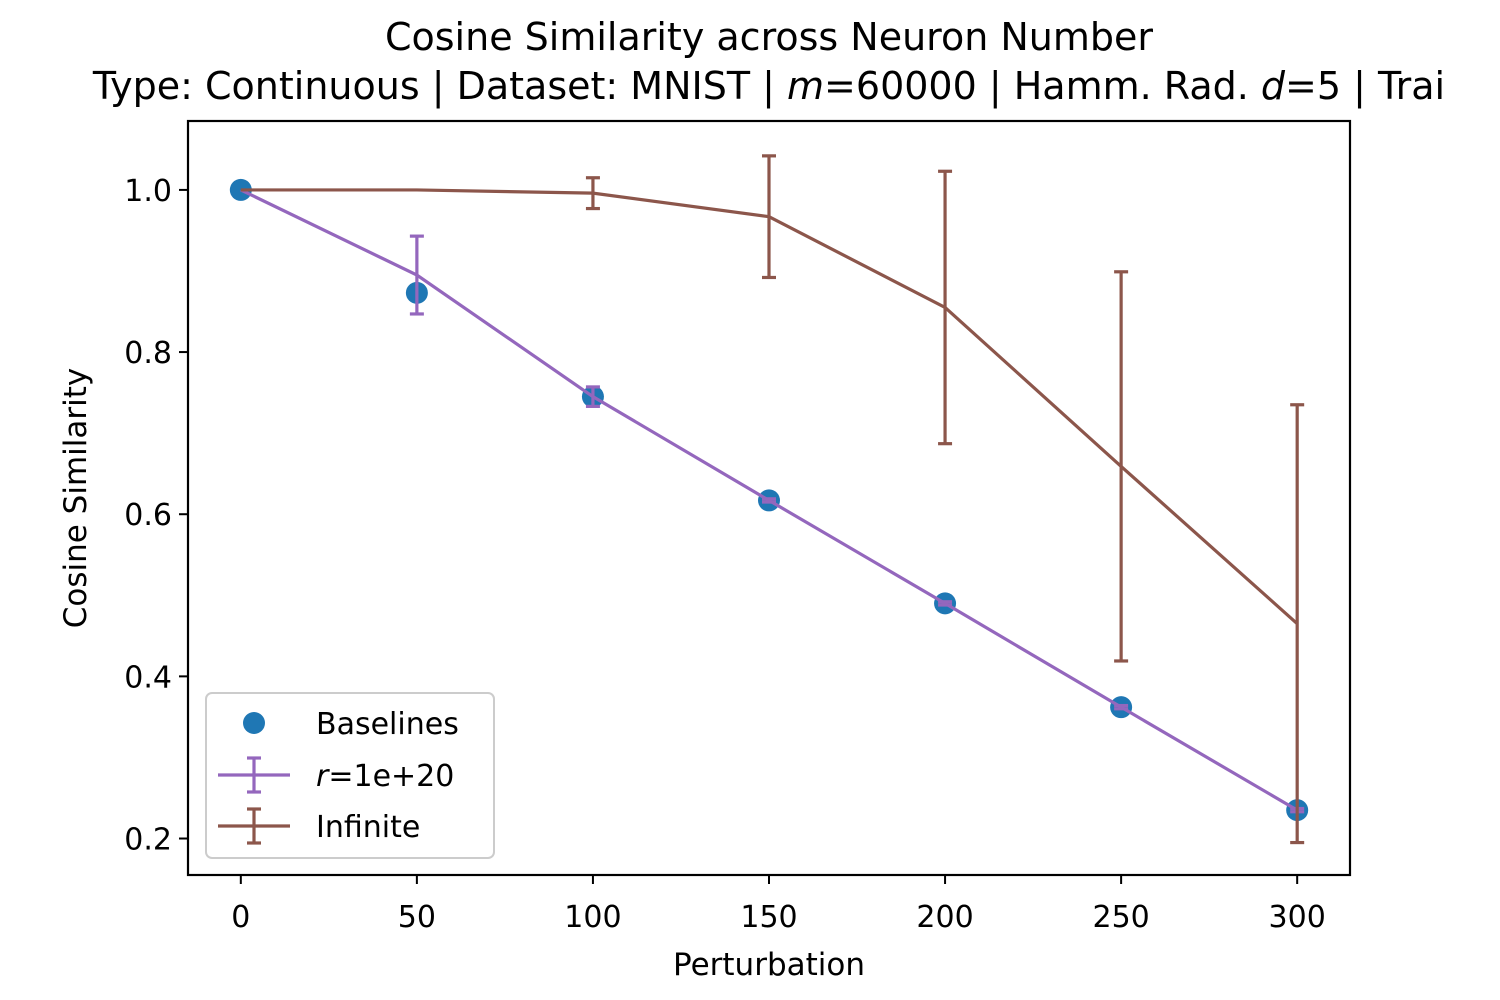 The image size is (1500, 1000). Describe the element at coordinates (417, 917) in the screenshot. I see `x-tick-label: 50` at that location.